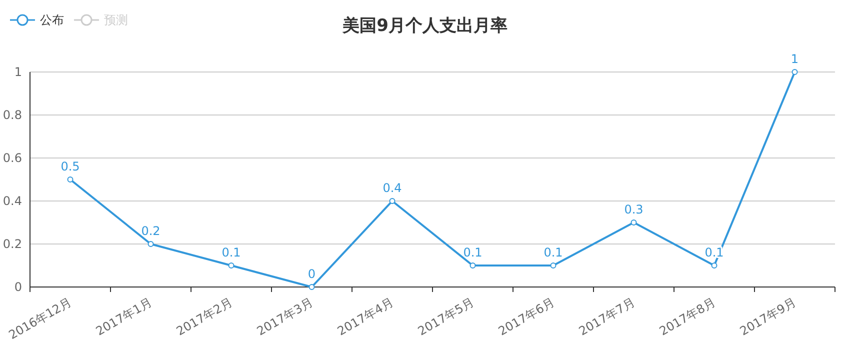  Describe the element at coordinates (18, 72) in the screenshot. I see `y-tick-label: 1` at that location.